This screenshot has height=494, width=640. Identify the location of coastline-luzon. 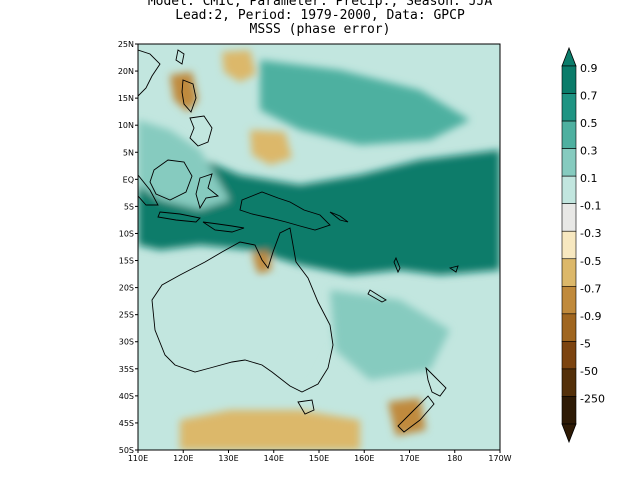
(189, 96).